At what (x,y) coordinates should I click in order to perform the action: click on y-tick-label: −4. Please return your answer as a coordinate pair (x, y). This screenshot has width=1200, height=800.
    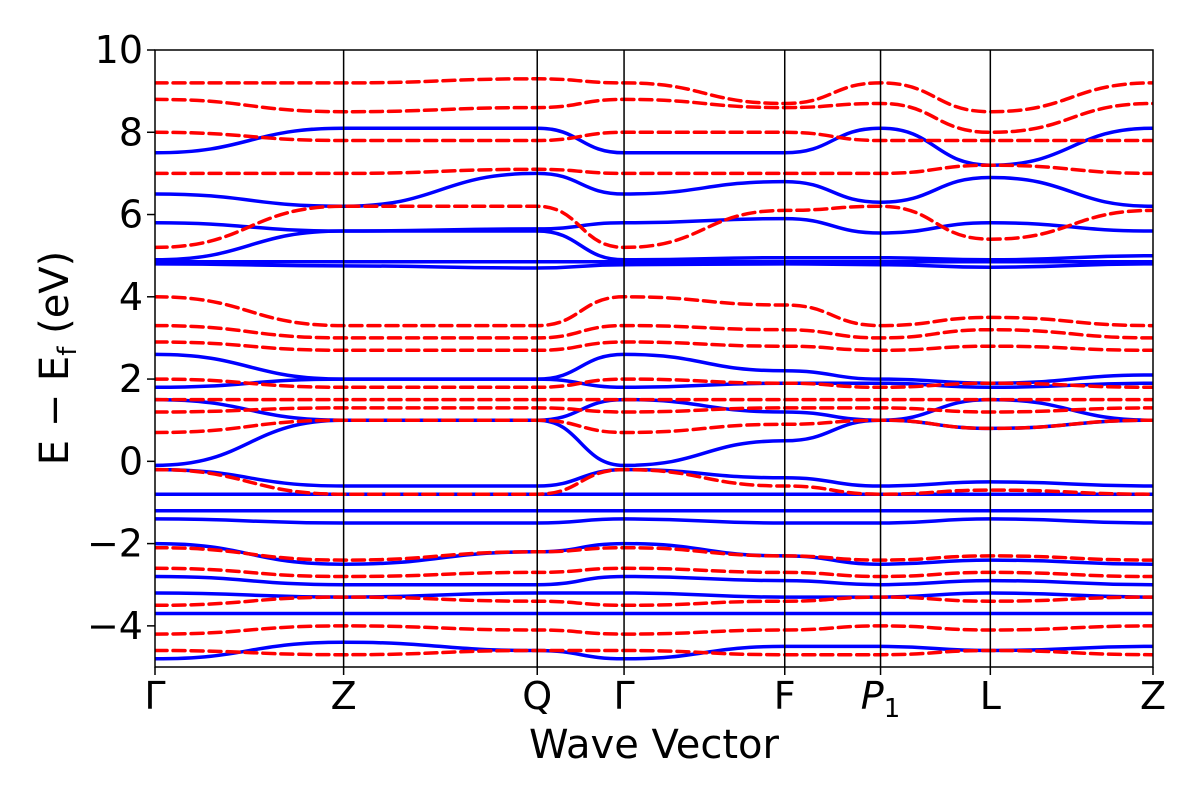
    Looking at the image, I should click on (115, 626).